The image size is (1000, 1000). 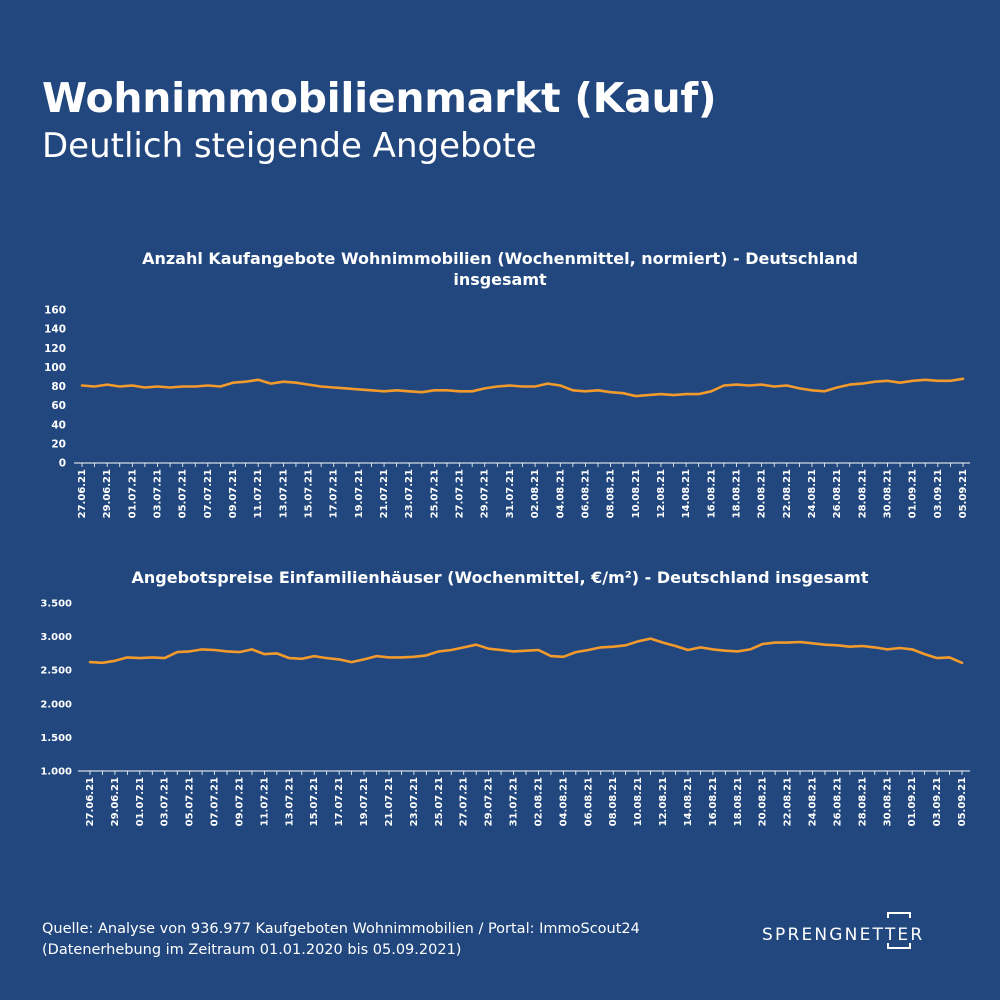 I want to click on chart-2-x-tick-label: 11.07.21, so click(x=264, y=801).